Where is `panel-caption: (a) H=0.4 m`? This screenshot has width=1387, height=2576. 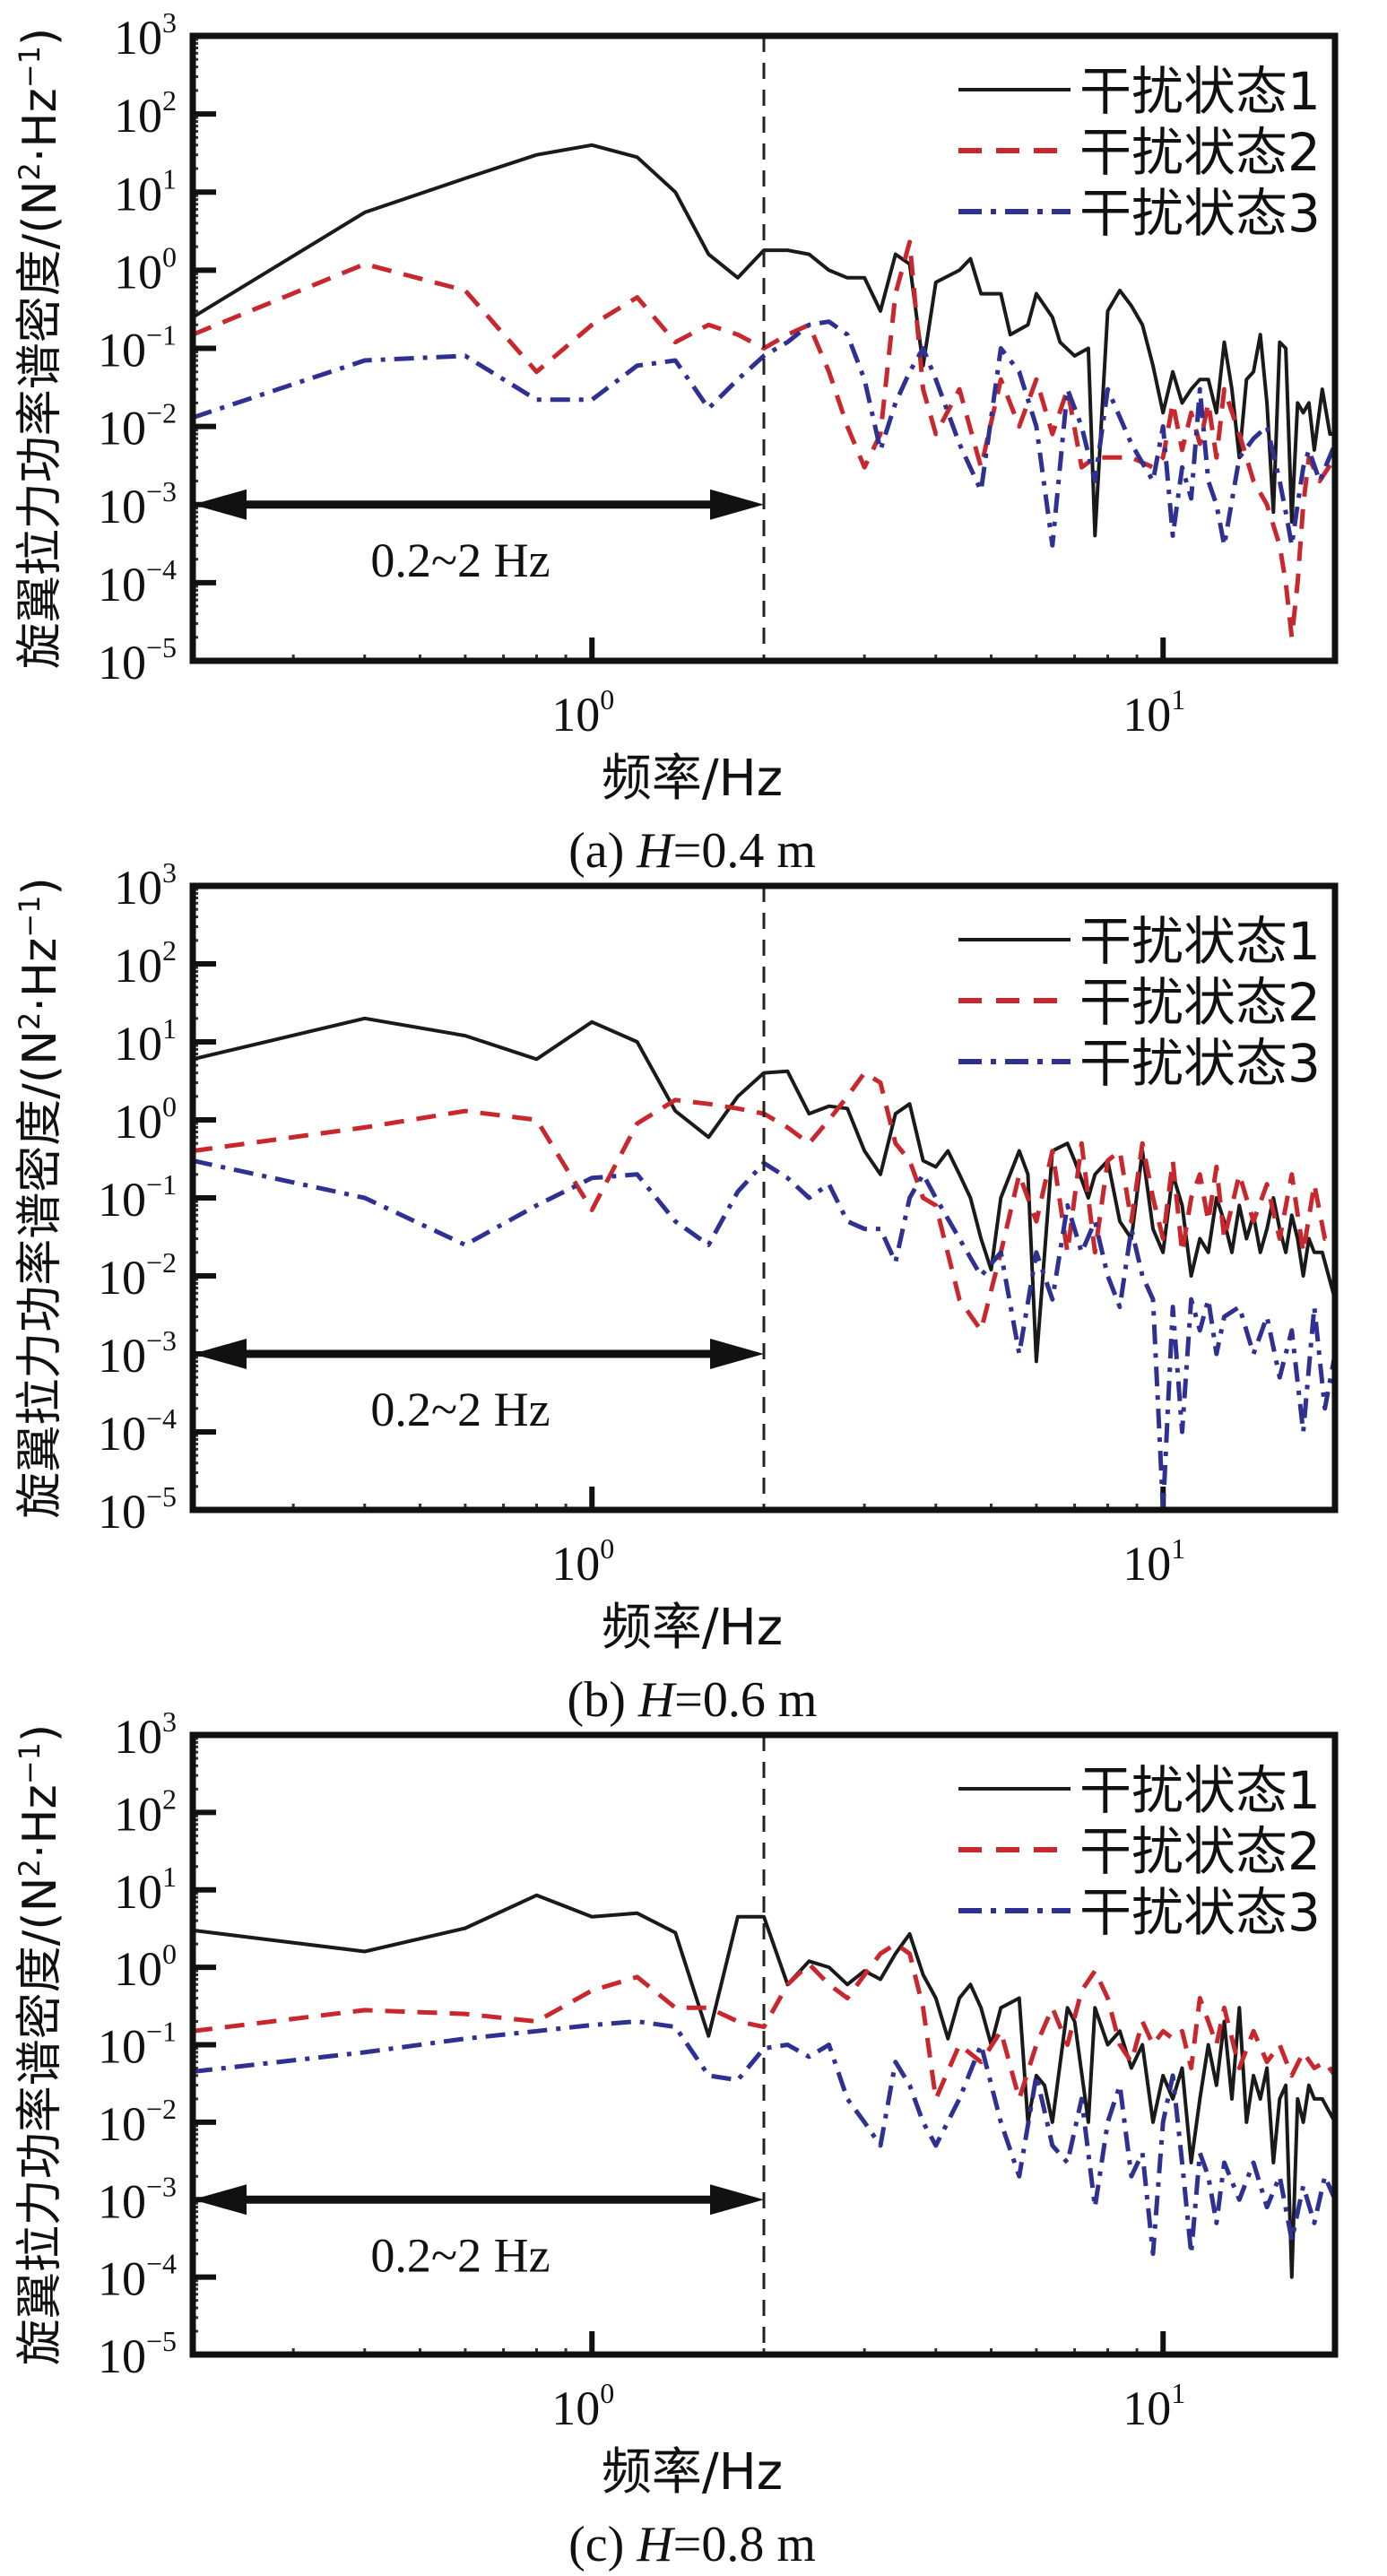 panel-caption: (a) H=0.4 m is located at coordinates (692, 851).